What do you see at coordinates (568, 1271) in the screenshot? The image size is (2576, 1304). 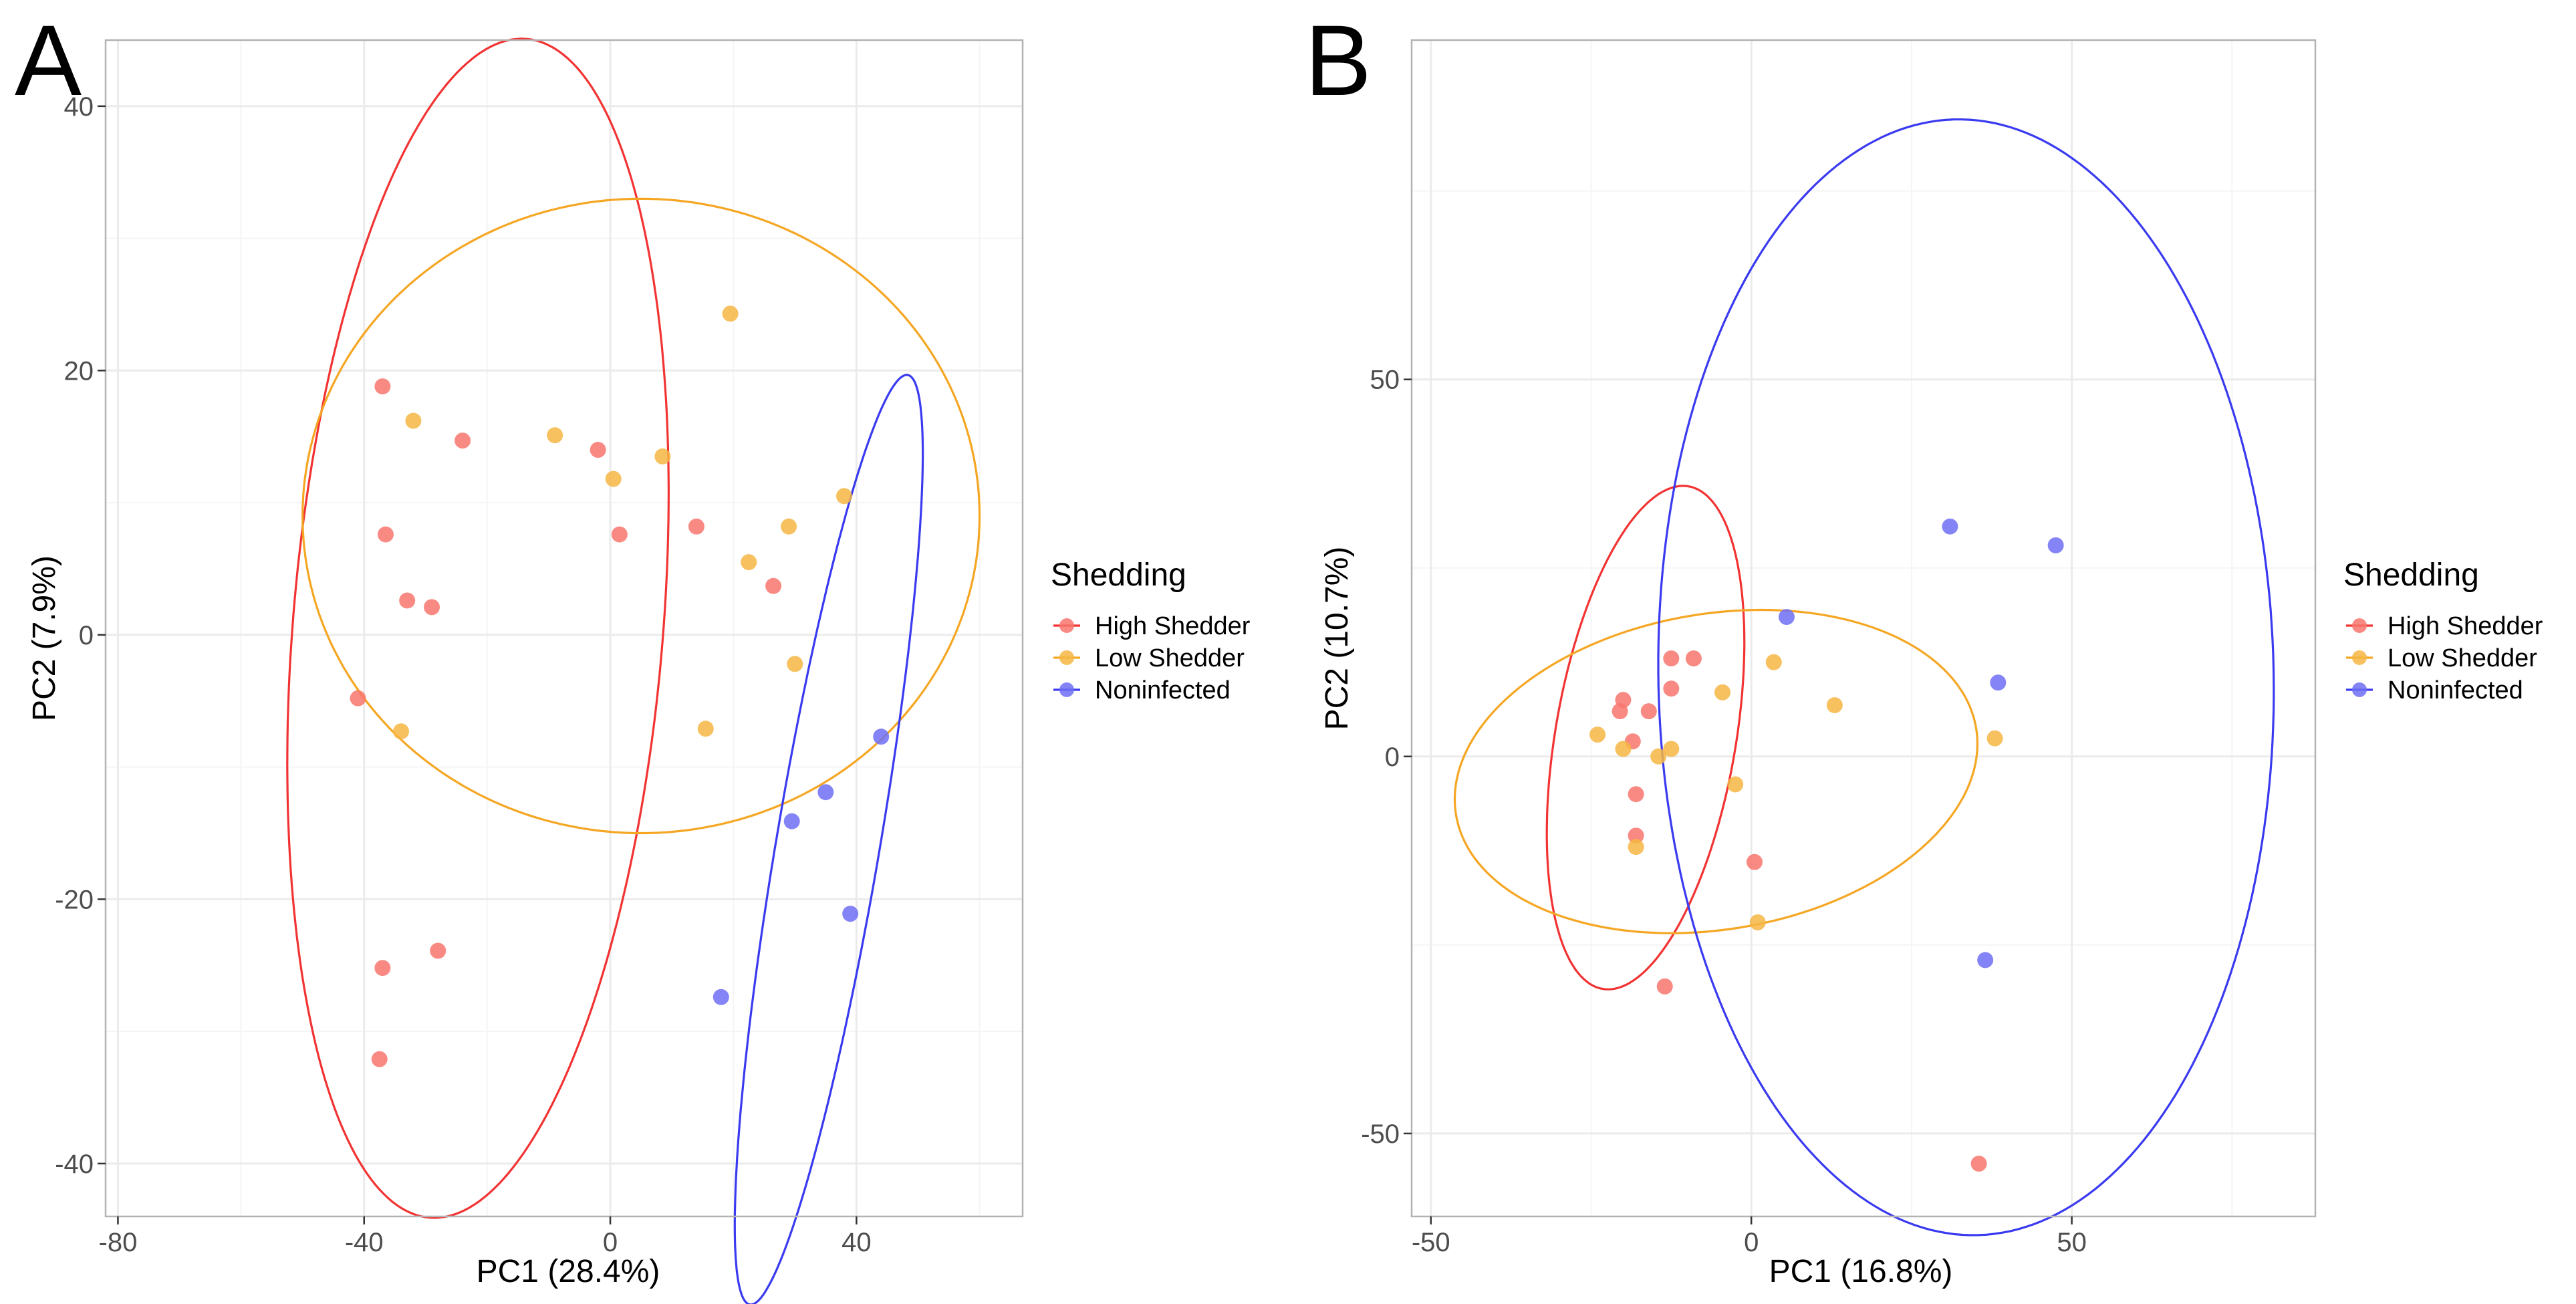 I see `panel-a-x-axis-title: PC1 (28.4%)` at bounding box center [568, 1271].